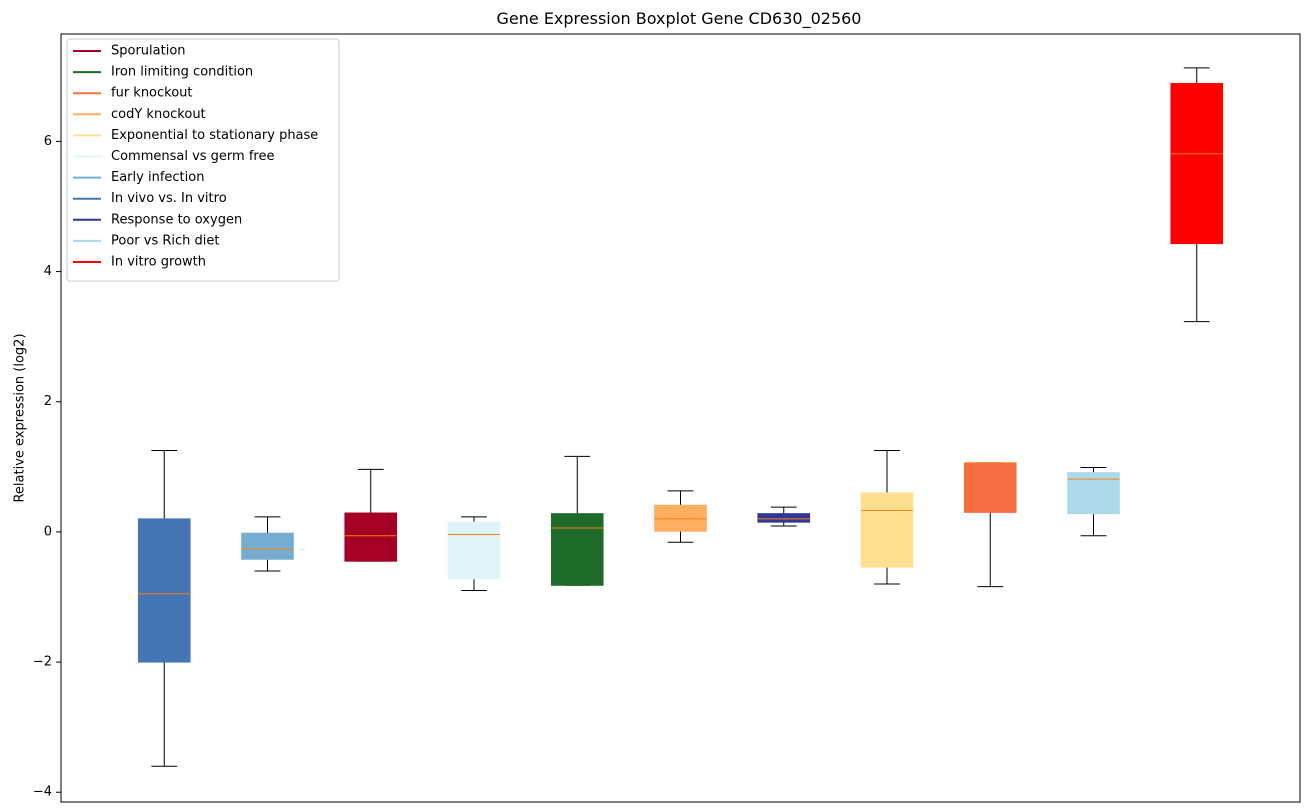 Image resolution: width=1309 pixels, height=812 pixels. Describe the element at coordinates (148, 51) in the screenshot. I see `legend-label: Sporulation` at that location.